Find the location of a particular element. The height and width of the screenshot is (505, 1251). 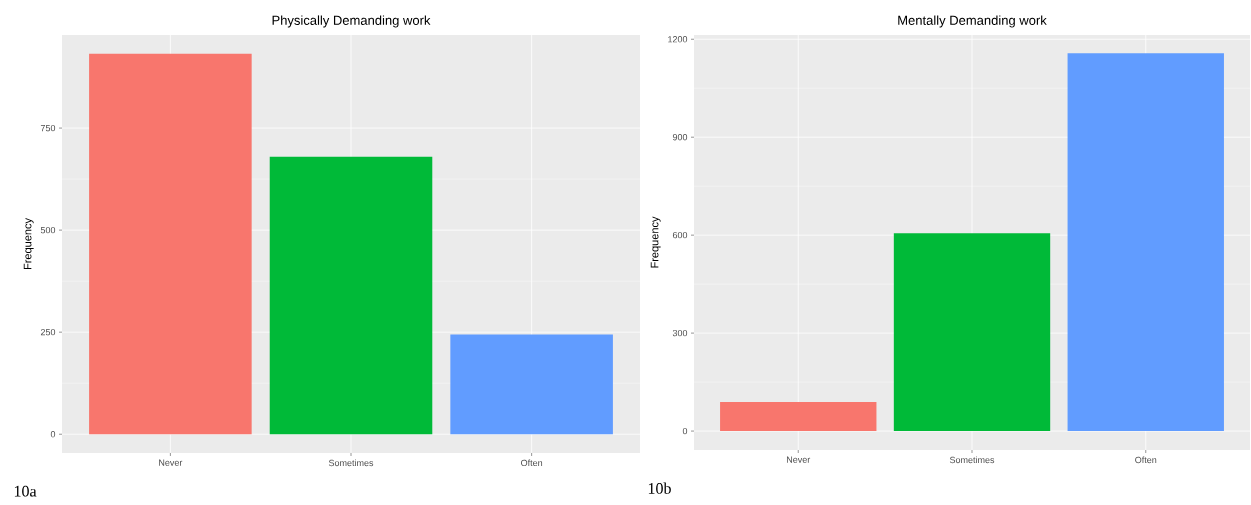

y-tick-label: 600 is located at coordinates (680, 235).